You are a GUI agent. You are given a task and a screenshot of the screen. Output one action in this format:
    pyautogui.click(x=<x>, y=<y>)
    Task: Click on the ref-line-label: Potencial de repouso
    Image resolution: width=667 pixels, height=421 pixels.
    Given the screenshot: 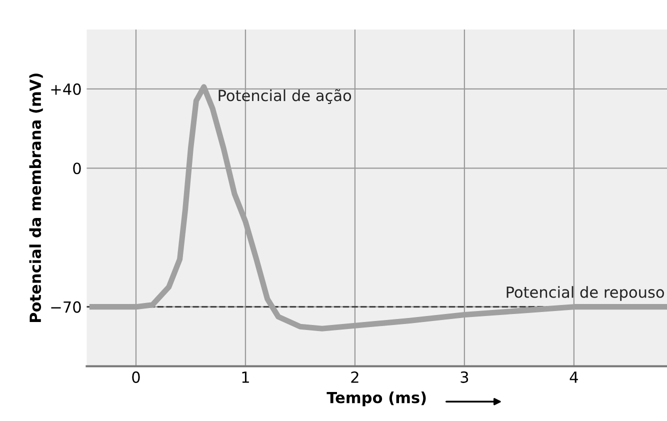 What is the action you would take?
    pyautogui.click(x=585, y=293)
    